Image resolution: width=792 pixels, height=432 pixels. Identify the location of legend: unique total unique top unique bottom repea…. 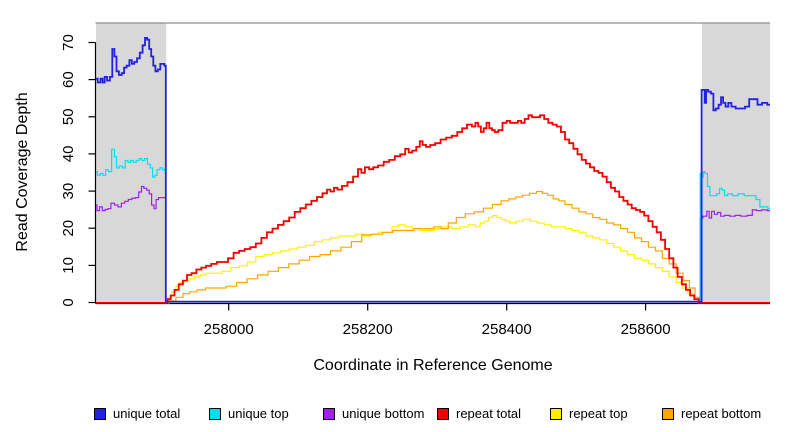
(396, 416).